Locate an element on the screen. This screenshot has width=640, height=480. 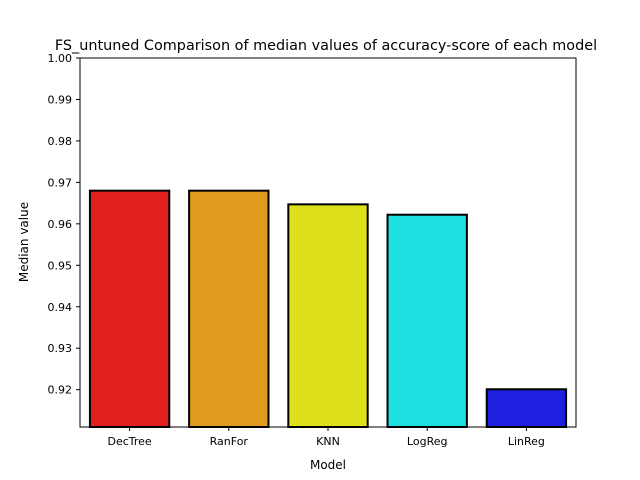
y-tick-label: 1.00 is located at coordinates (60, 58).